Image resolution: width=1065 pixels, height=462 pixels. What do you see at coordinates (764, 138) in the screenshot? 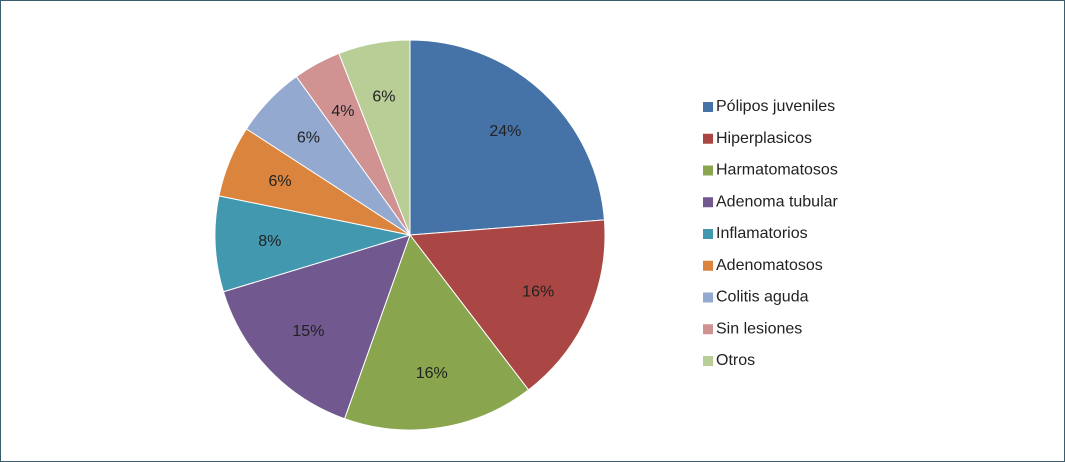
I see `legend-label: Hiperplasicos` at bounding box center [764, 138].